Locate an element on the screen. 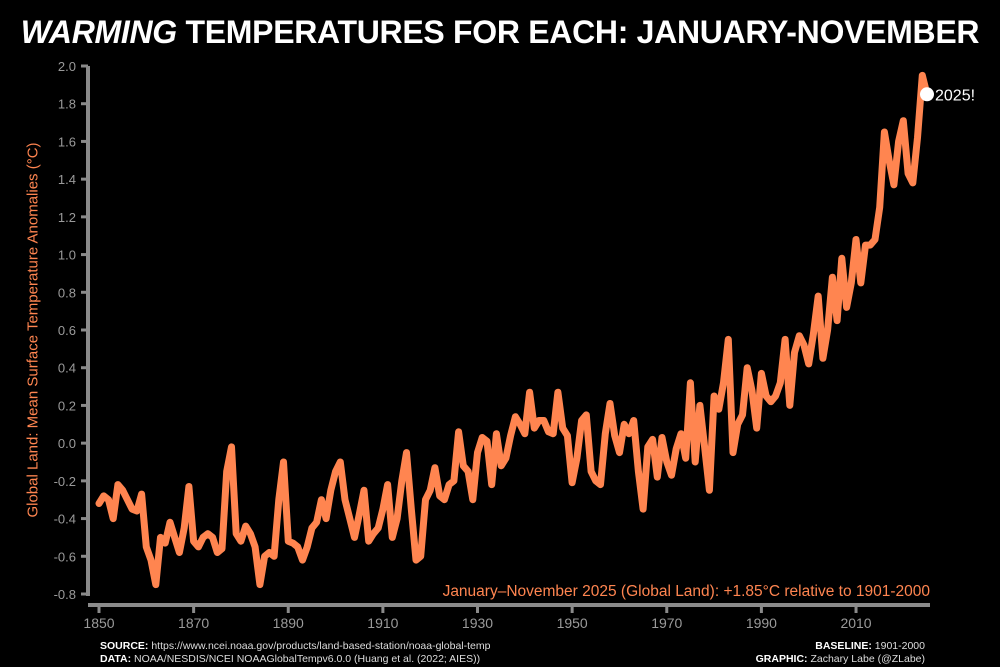 The width and height of the screenshot is (1000, 667). baseline-label: BASELINE: is located at coordinates (843, 646).